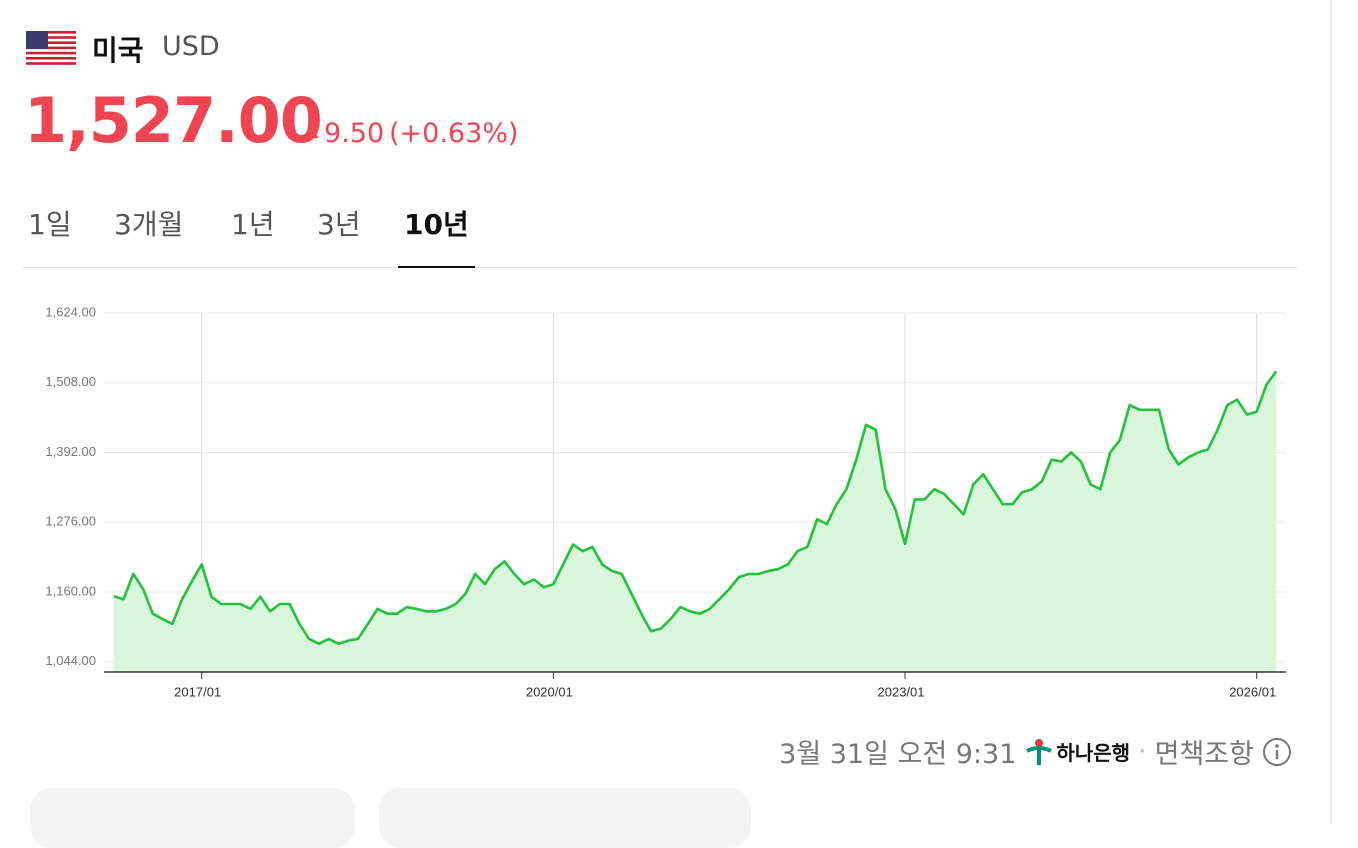 Image resolution: width=1358 pixels, height=848 pixels. I want to click on bank-name: 하나은행, so click(1093, 753).